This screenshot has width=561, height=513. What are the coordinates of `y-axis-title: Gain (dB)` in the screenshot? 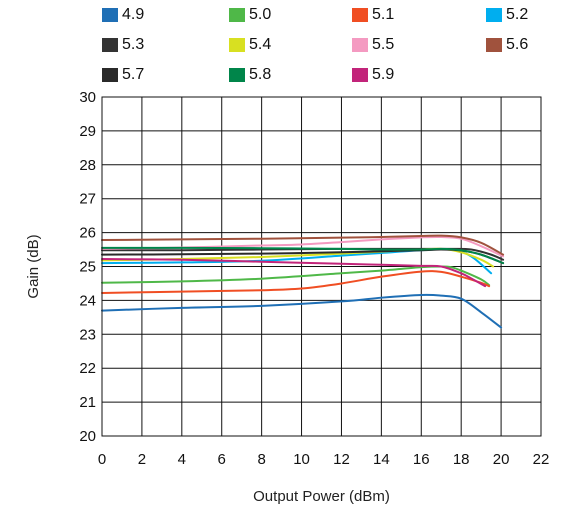 It's located at (33, 266).